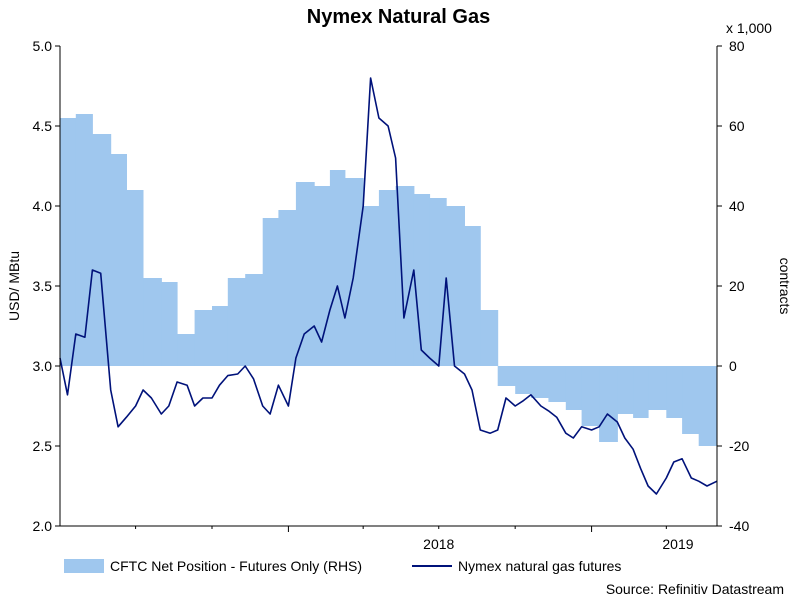 The image size is (797, 600). Describe the element at coordinates (737, 206) in the screenshot. I see `right-tick-label: 40` at that location.